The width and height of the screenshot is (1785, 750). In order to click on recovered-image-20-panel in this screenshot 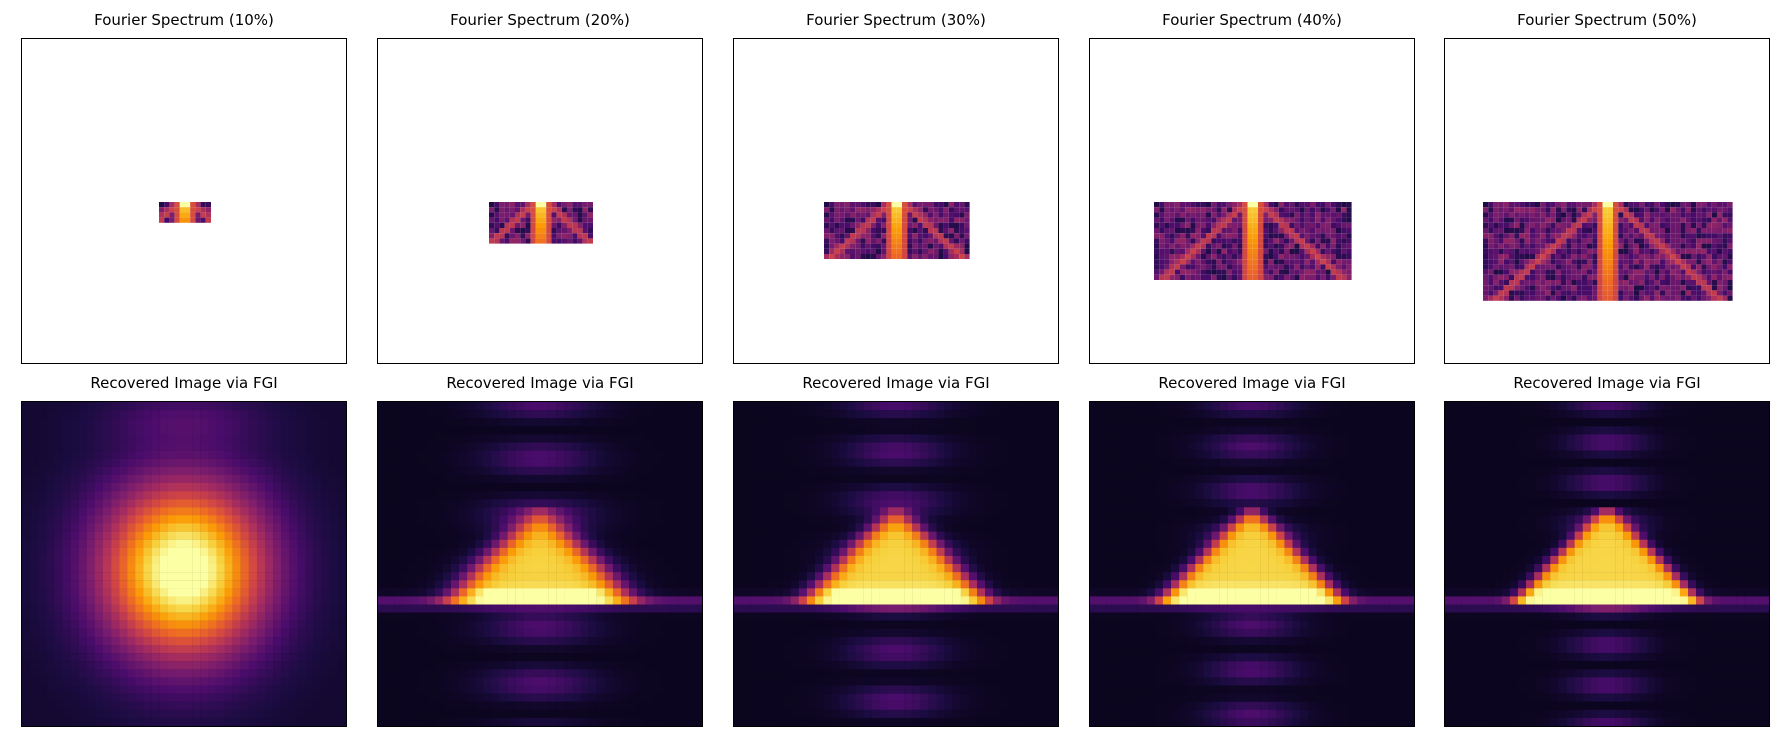, I will do `click(540, 564)`.